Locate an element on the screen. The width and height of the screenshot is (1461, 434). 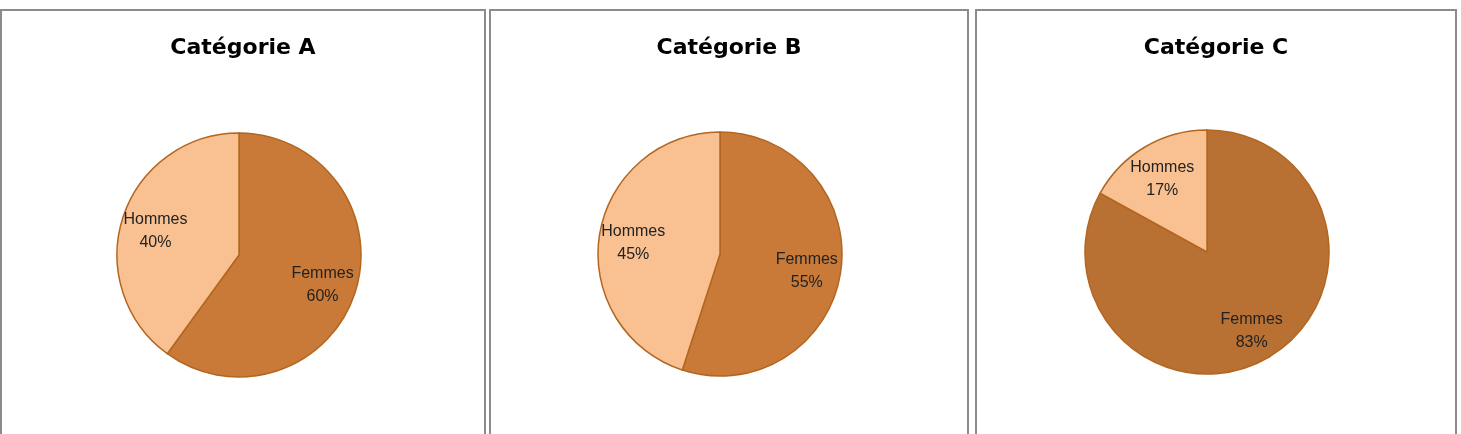
chart-title: Catégorie A is located at coordinates (243, 46).